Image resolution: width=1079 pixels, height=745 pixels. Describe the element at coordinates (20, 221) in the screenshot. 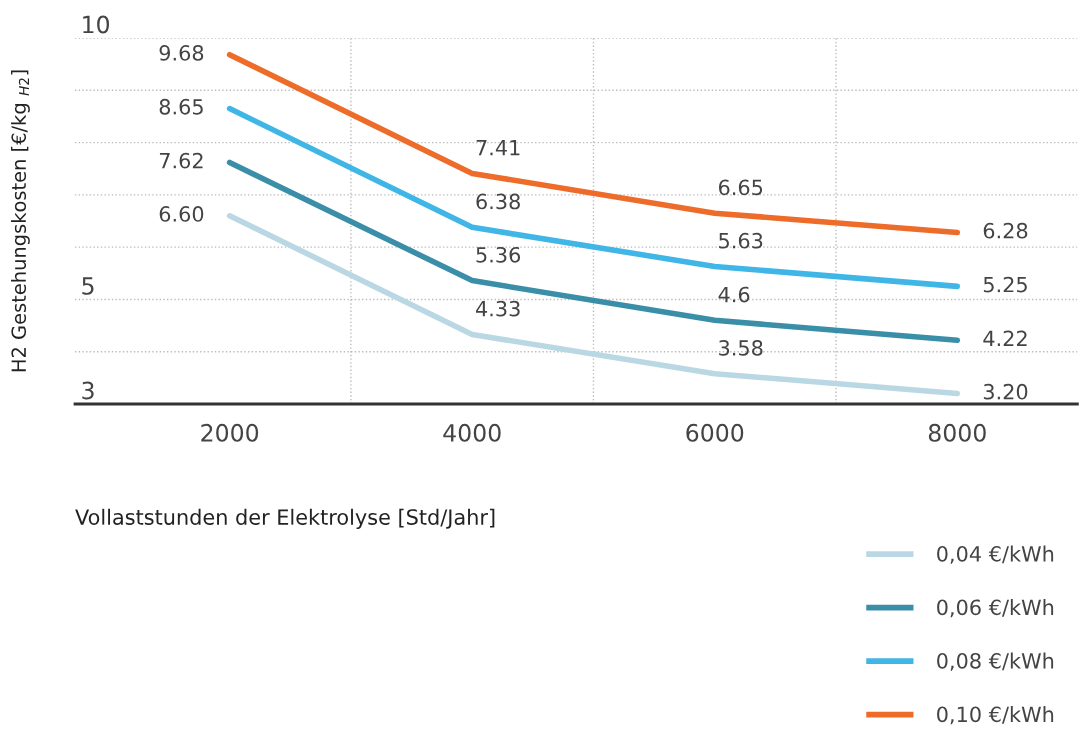

I see `y-axis-title: H2 Gestehungskosten [€/kg $_{H2}$]` at that location.